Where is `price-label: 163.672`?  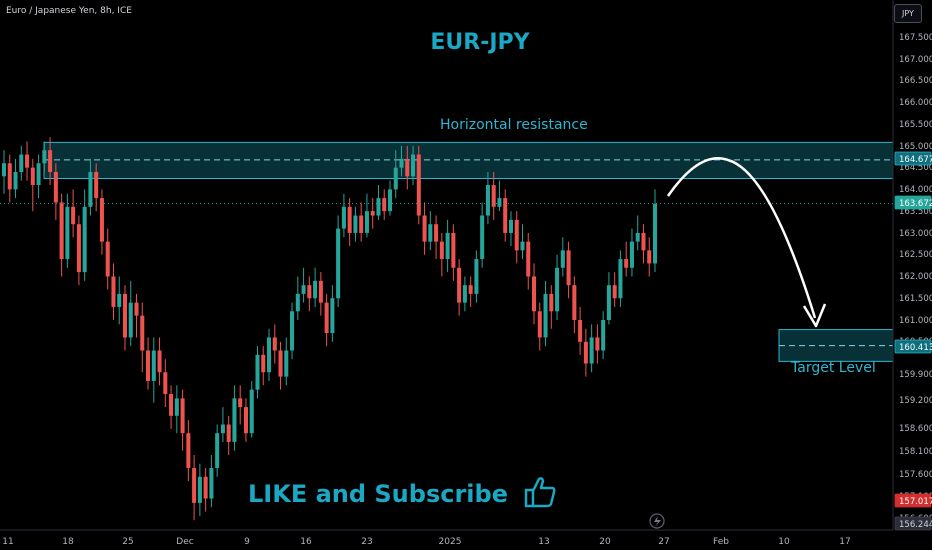 price-label: 163.672 is located at coordinates (913, 202).